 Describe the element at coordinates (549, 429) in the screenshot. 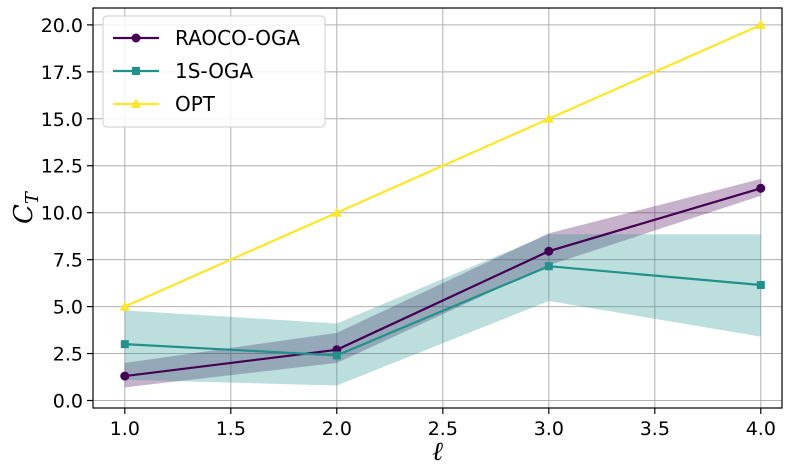

I see `x-tick-label: 3.0` at that location.